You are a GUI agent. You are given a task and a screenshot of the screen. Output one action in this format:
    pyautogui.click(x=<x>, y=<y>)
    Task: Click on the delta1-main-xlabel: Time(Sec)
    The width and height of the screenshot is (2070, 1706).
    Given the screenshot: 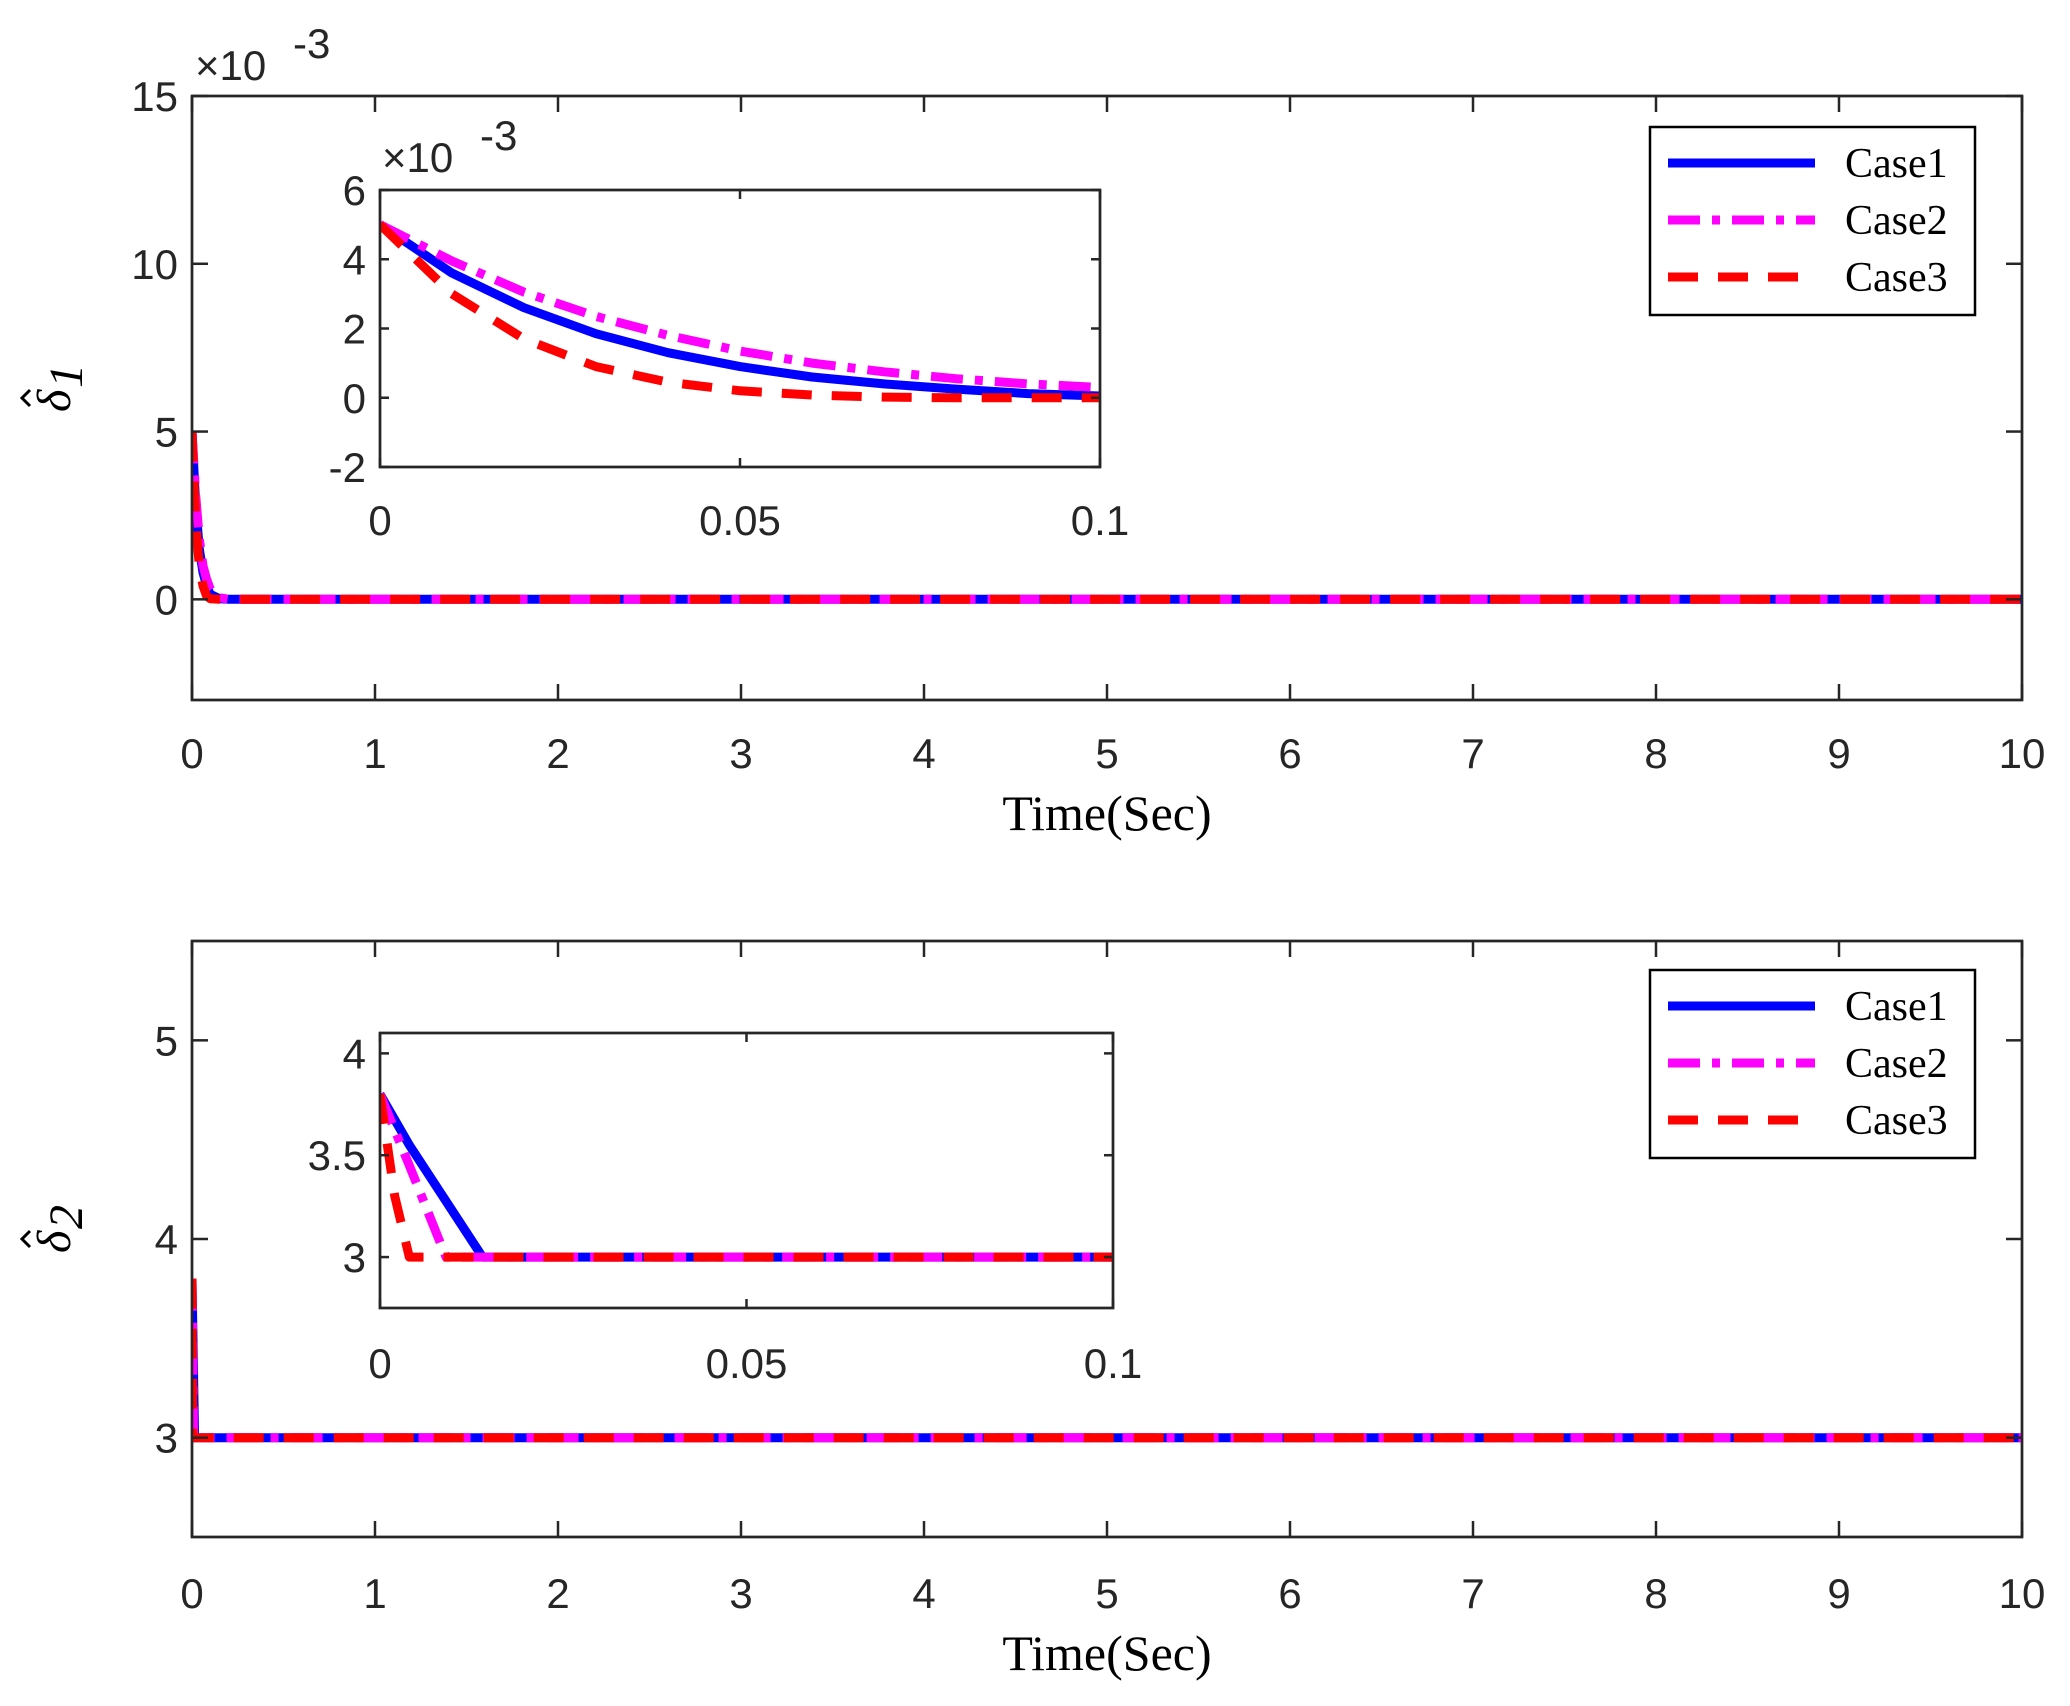 What is the action you would take?
    pyautogui.click(x=1106, y=813)
    